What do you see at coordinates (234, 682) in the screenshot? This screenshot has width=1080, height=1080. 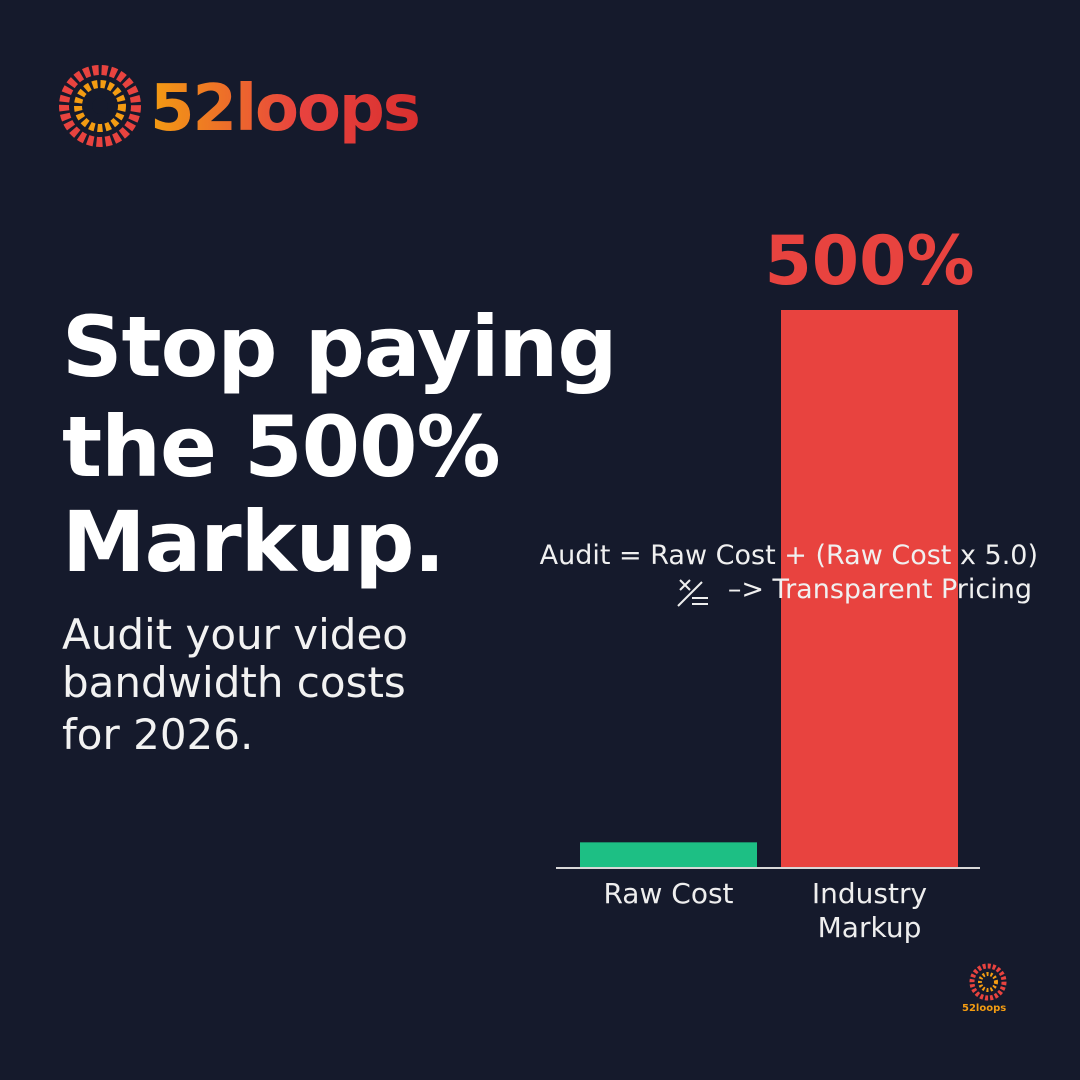 I see `subheadline: bandwidth costs` at bounding box center [234, 682].